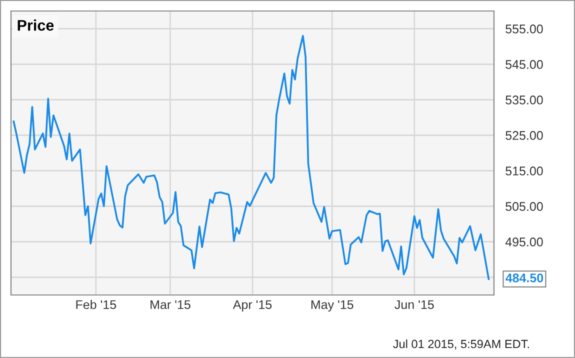 The image size is (575, 358). What do you see at coordinates (524, 171) in the screenshot?
I see `y-tick-label: 515.00` at bounding box center [524, 171].